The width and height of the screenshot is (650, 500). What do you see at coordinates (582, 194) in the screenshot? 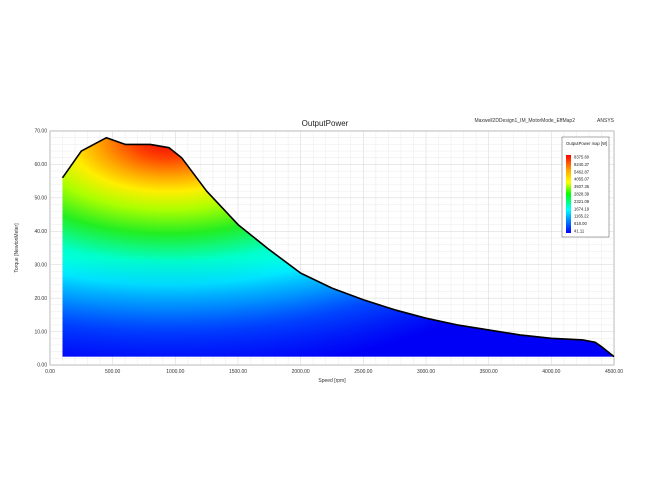
I see `legend-value: 2828.39` at bounding box center [582, 194].